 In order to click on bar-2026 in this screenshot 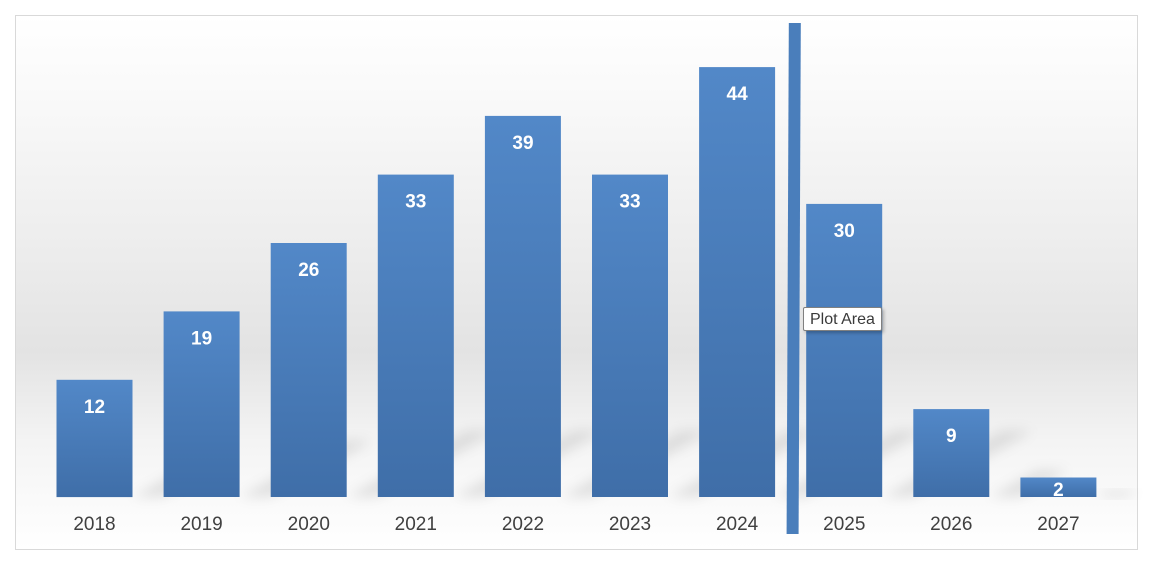, I will do `click(951, 453)`.